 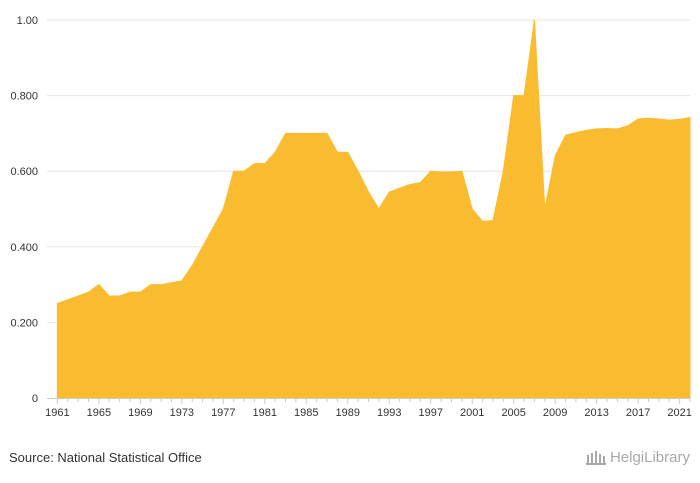 I want to click on x-tick-label: 2017, so click(x=638, y=413).